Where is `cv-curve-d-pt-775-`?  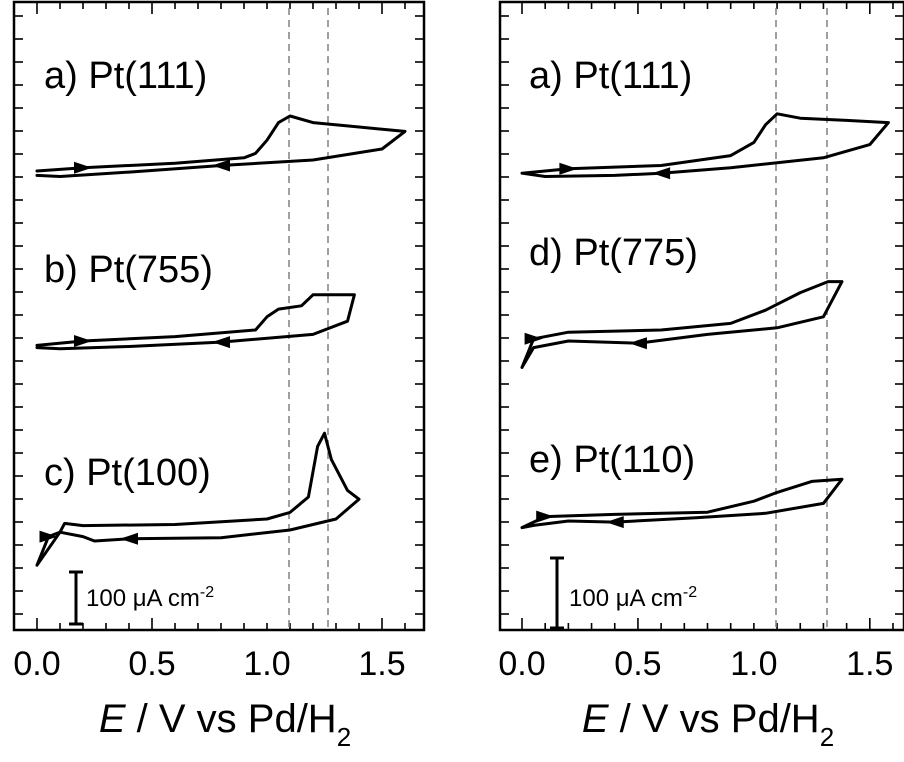 cv-curve-d-pt-775- is located at coordinates (682, 324).